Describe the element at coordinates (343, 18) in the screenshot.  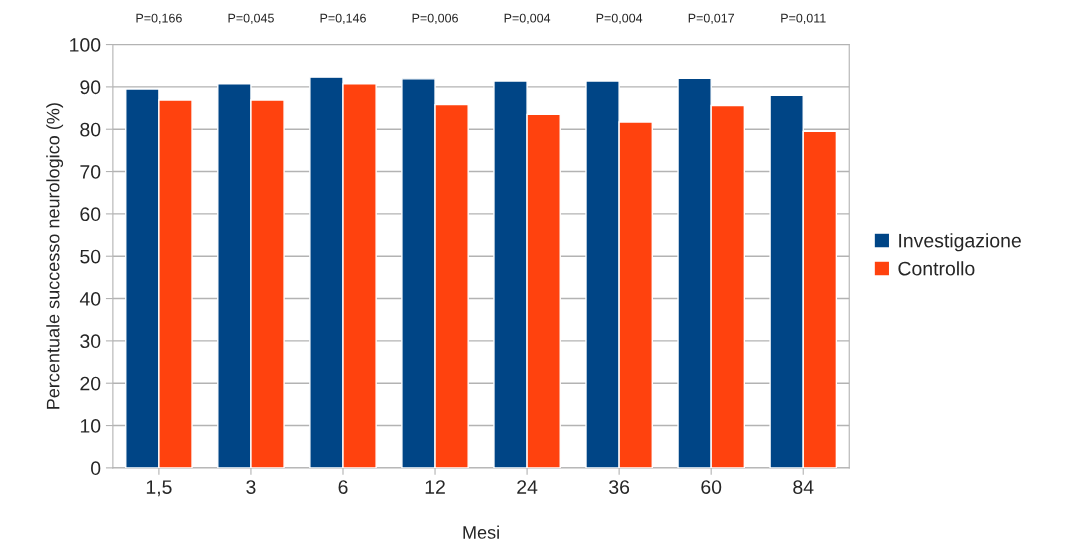
I see `text: P=0,146` at that location.